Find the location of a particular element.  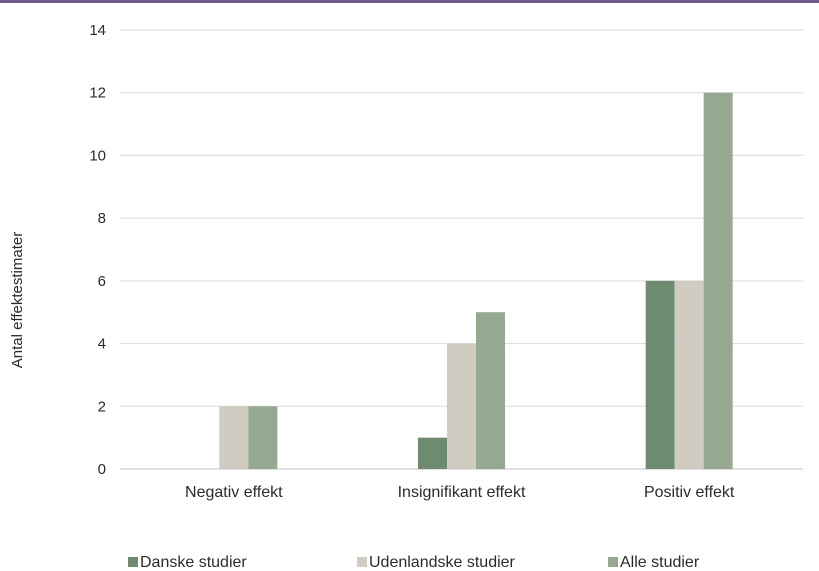

legend-label: Udenlandske studier is located at coordinates (442, 562).